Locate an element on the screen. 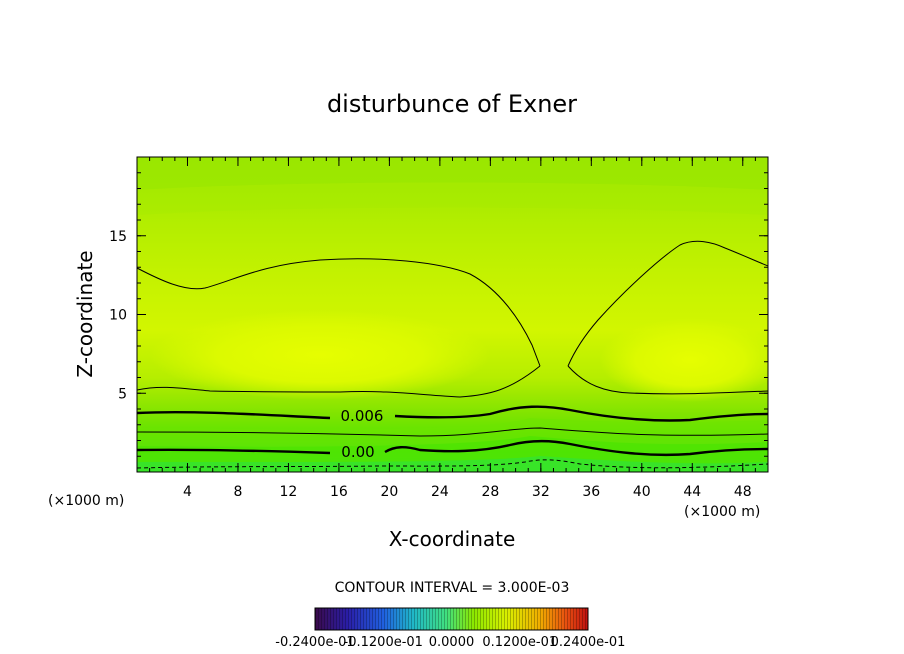 Image resolution: width=904 pixels, height=654 pixels. x-axis-label: X-coordinate is located at coordinates (452, 539).